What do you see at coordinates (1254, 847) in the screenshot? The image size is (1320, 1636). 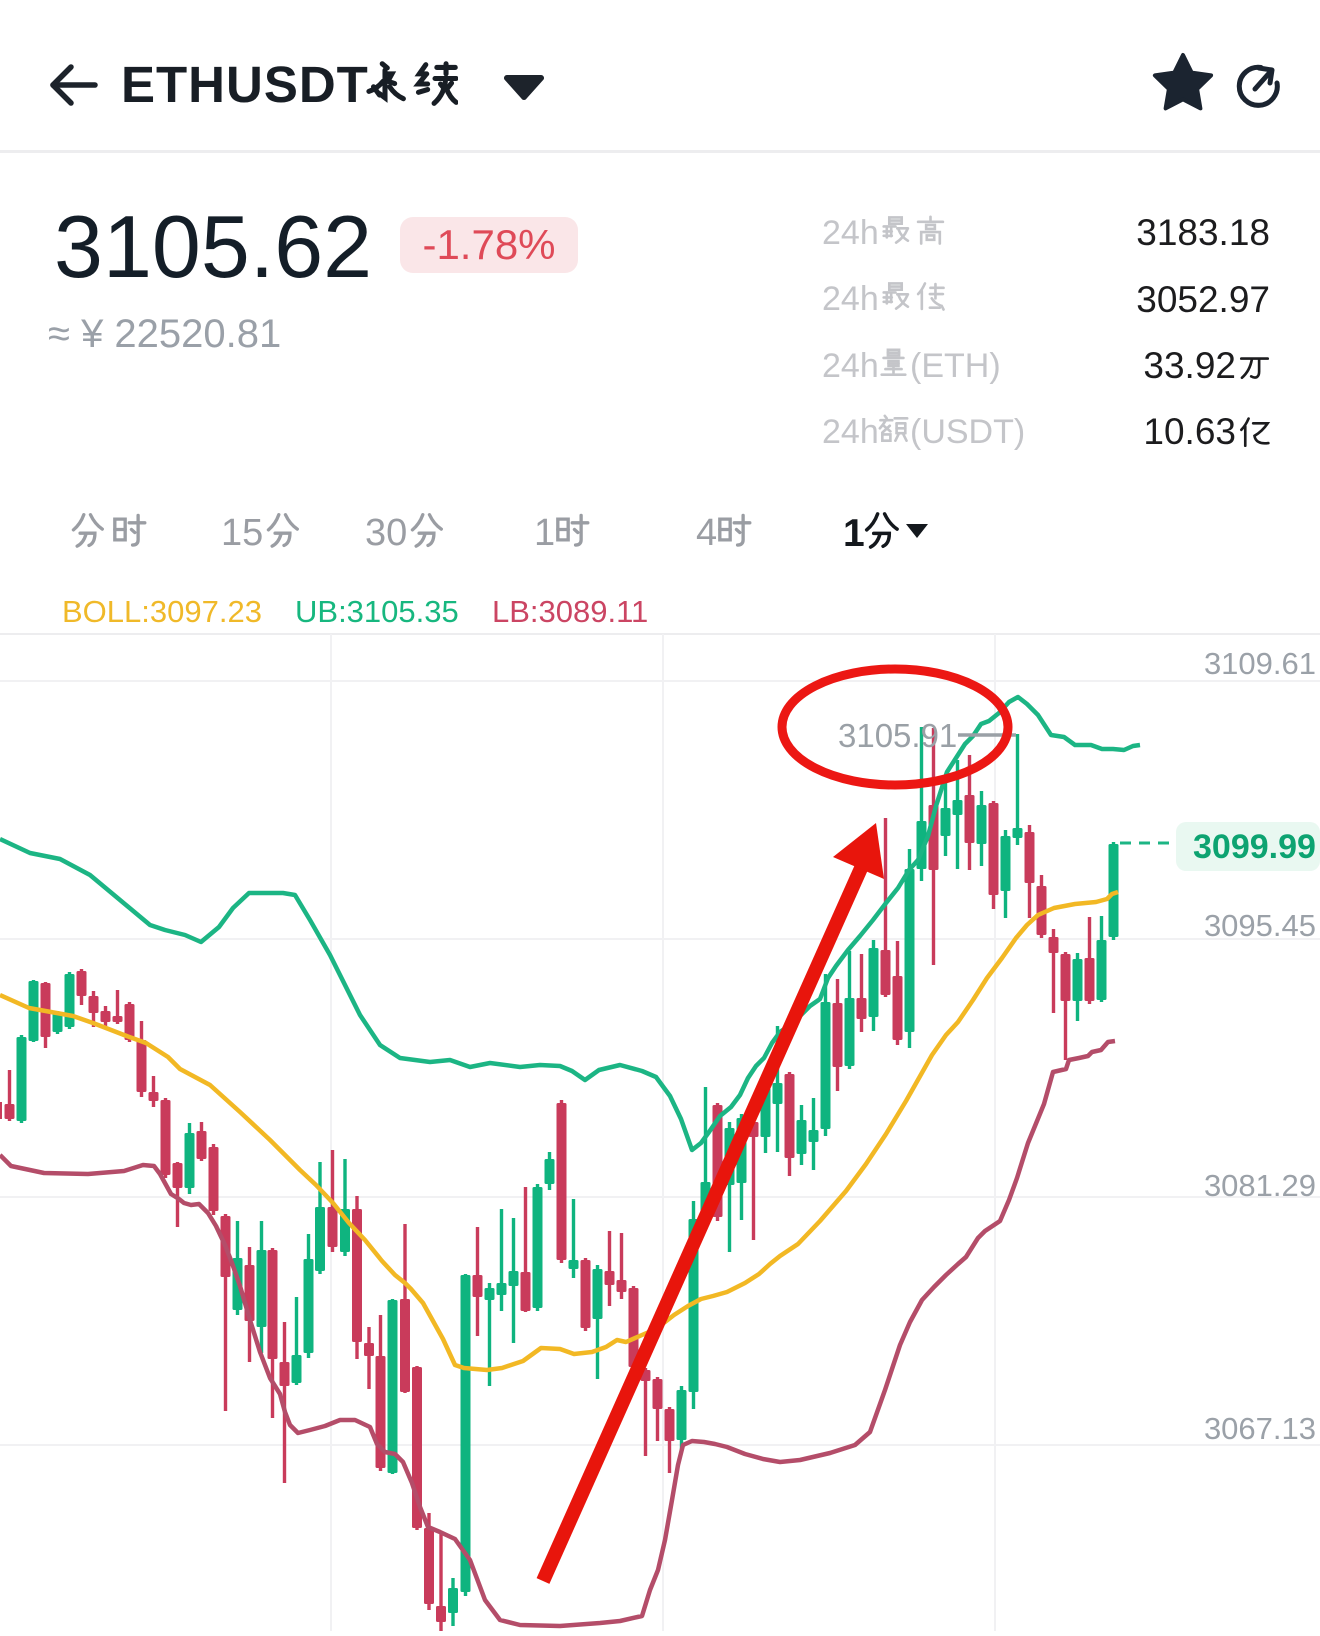 I see `svg-text: 3099.99` at bounding box center [1254, 847].